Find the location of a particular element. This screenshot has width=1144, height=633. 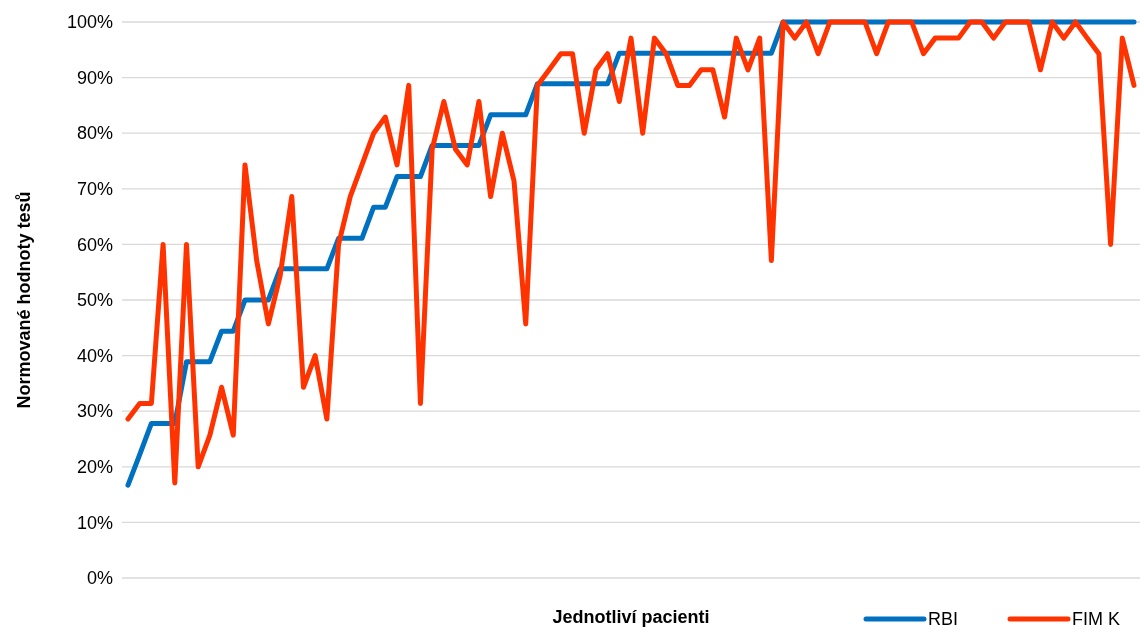

y-tick-label: 0% is located at coordinates (99, 578).